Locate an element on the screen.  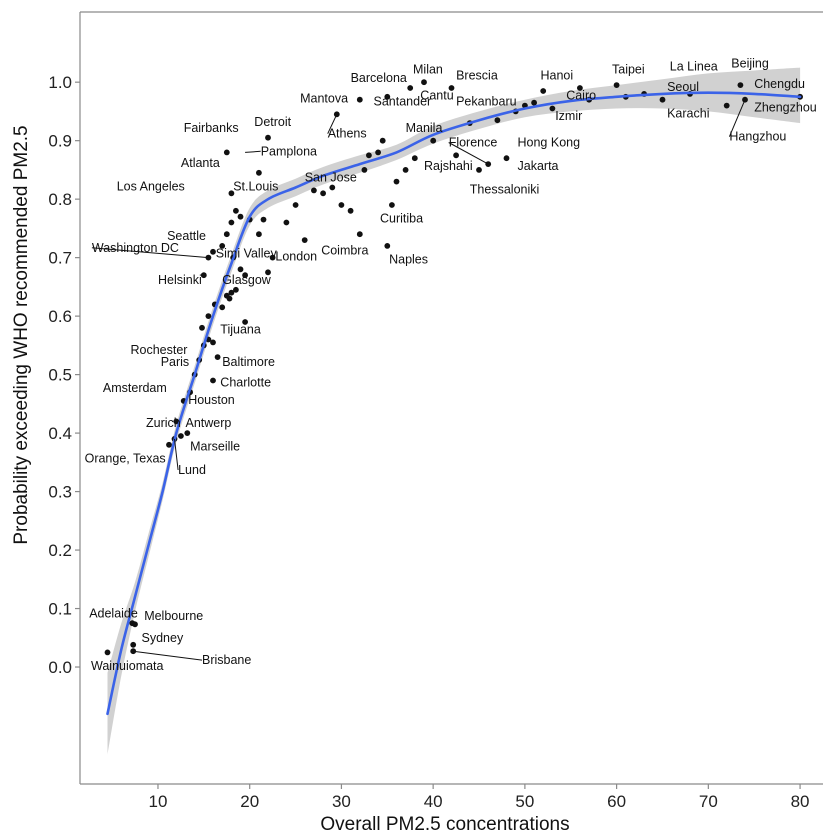
city-label: Rochester is located at coordinates (159, 350).